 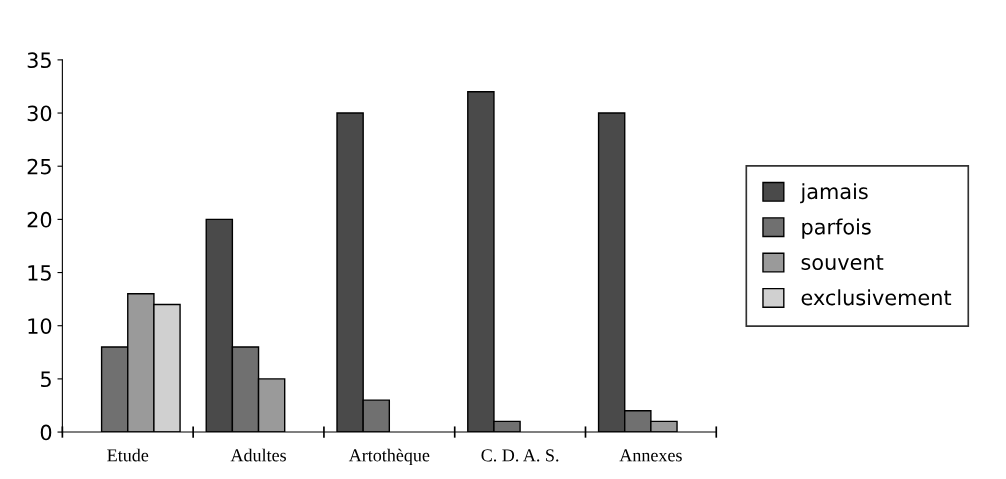 I want to click on x-tick-label: Adultes, so click(x=258, y=455).